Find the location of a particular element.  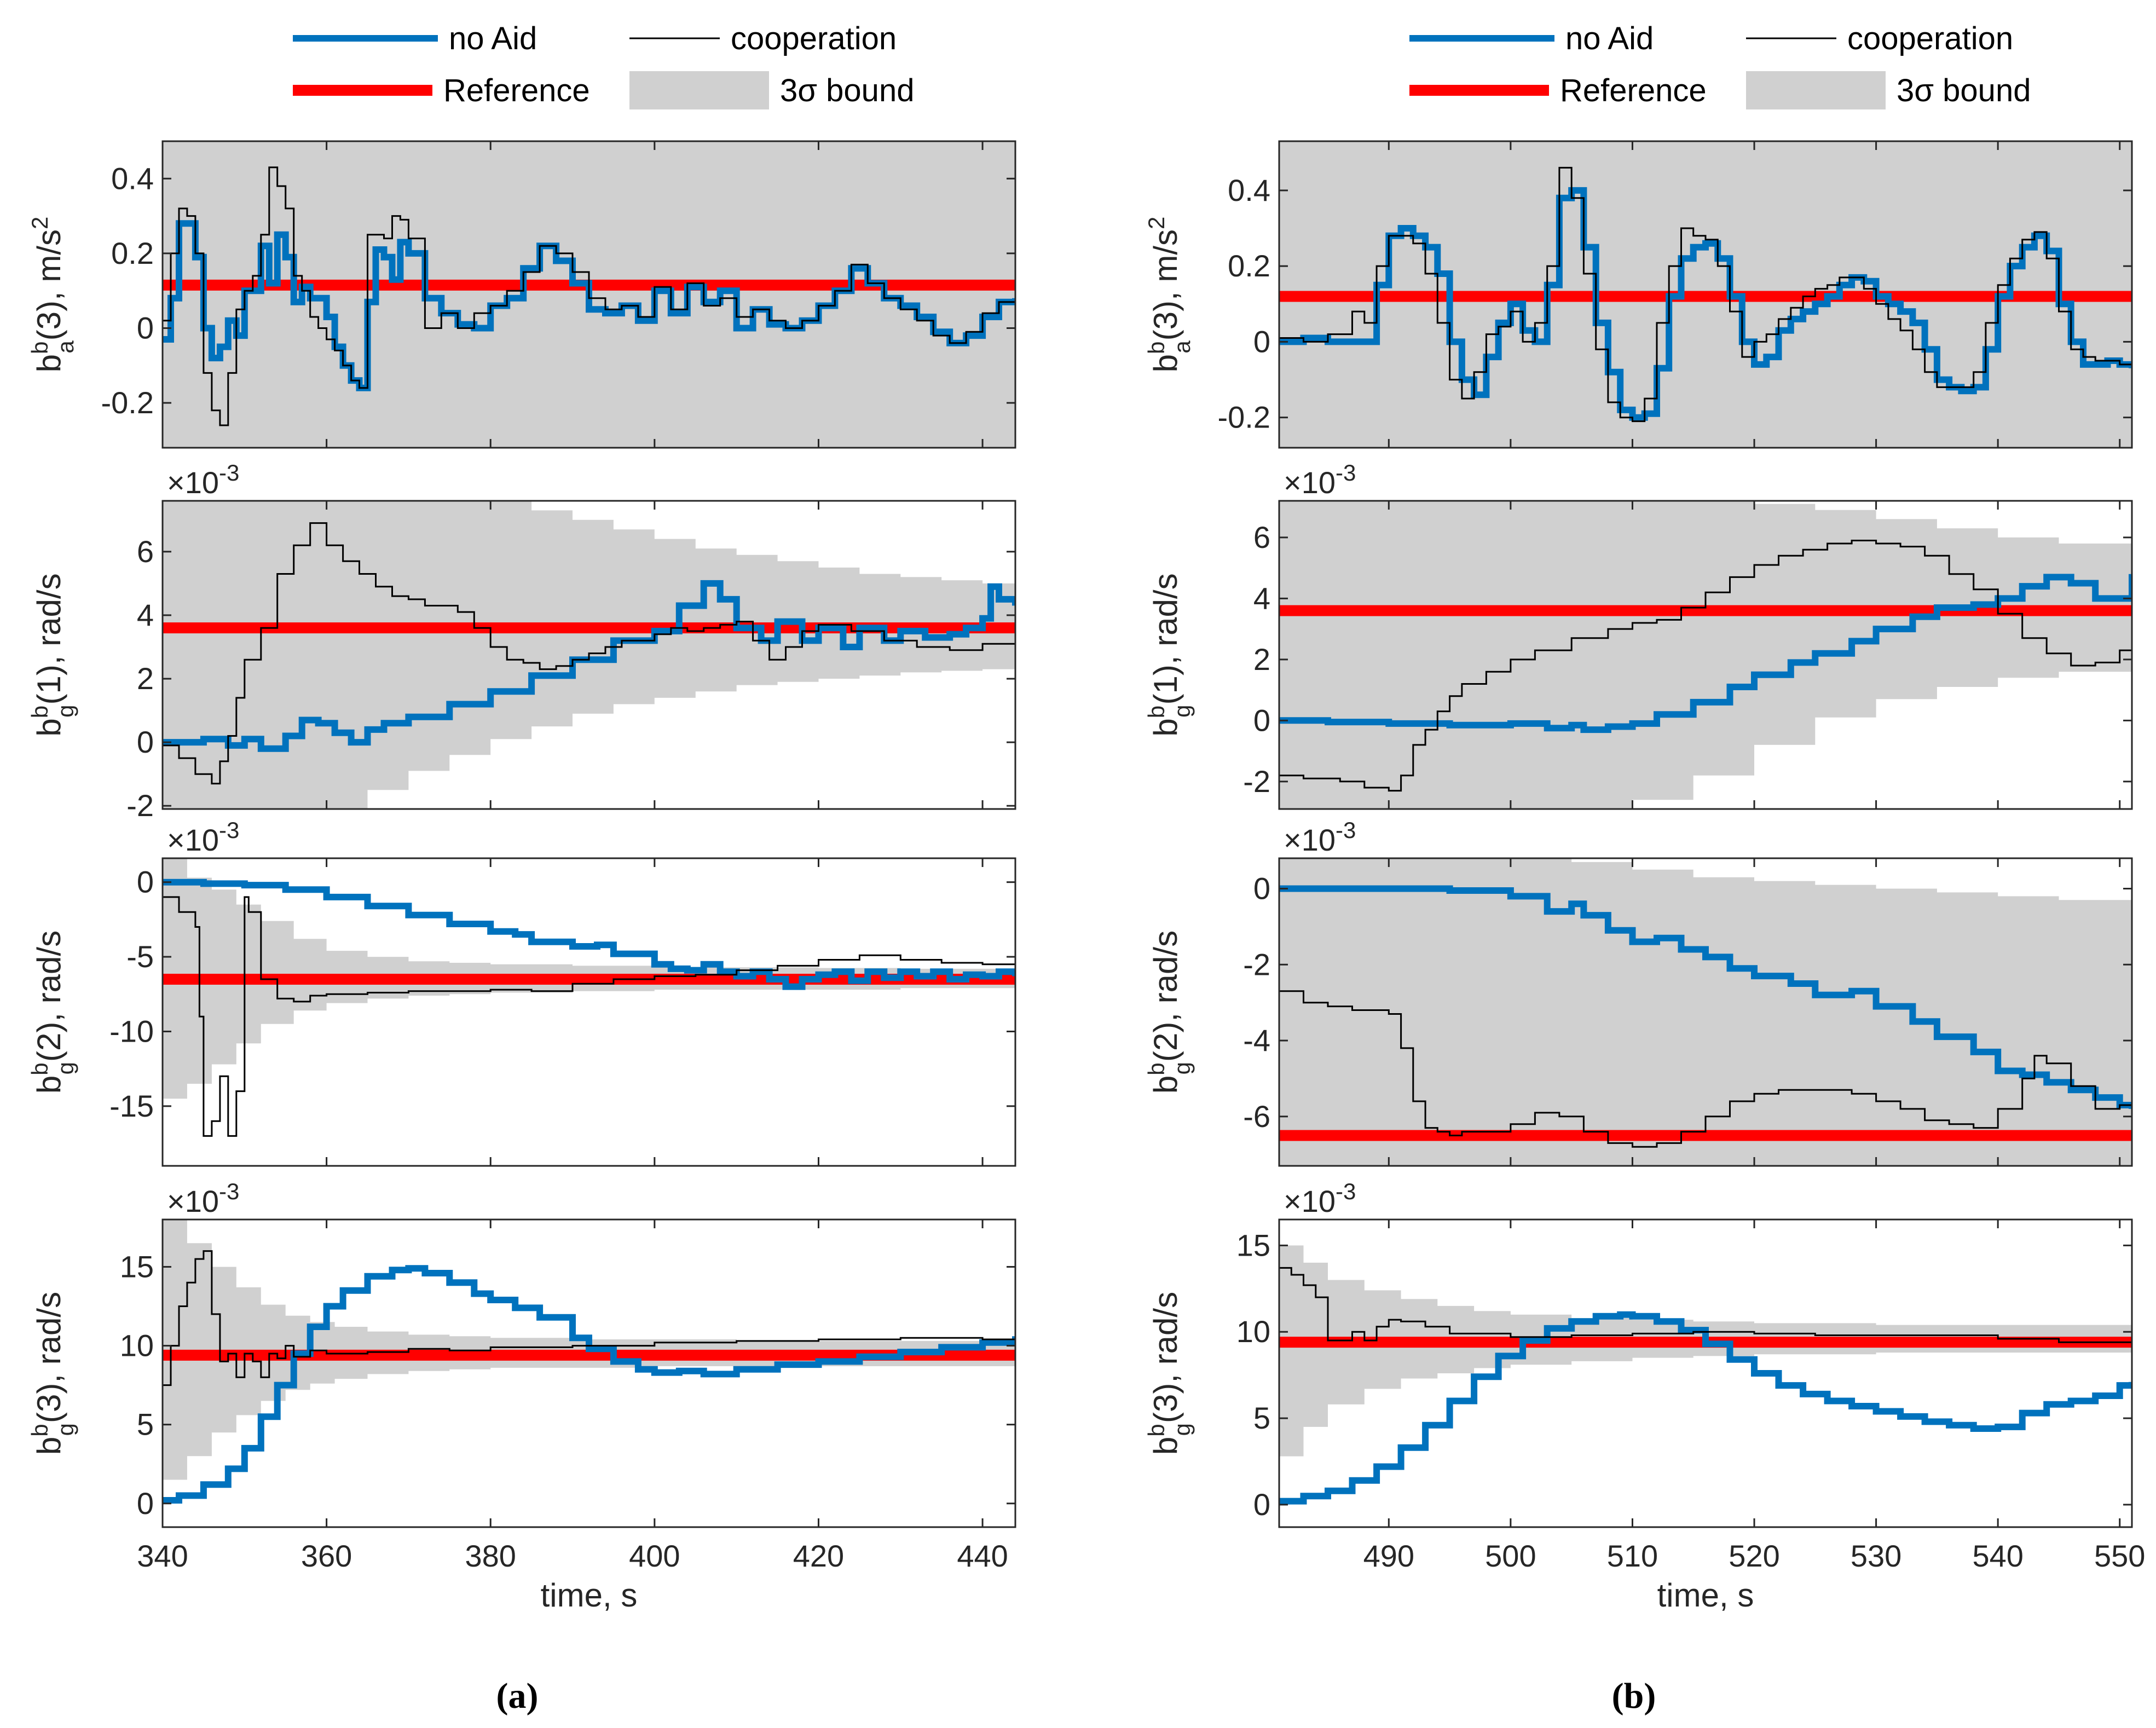

panel-b-3: -6 -4 -2 0 ×10⁻³ bbg(2), rad/s is located at coordinates (1638, 992).